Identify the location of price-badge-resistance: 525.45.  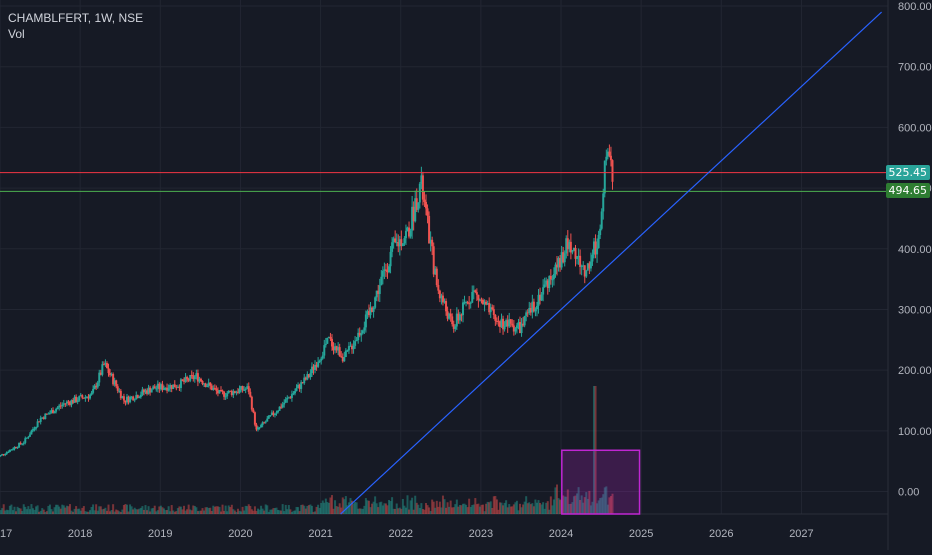
(908, 172).